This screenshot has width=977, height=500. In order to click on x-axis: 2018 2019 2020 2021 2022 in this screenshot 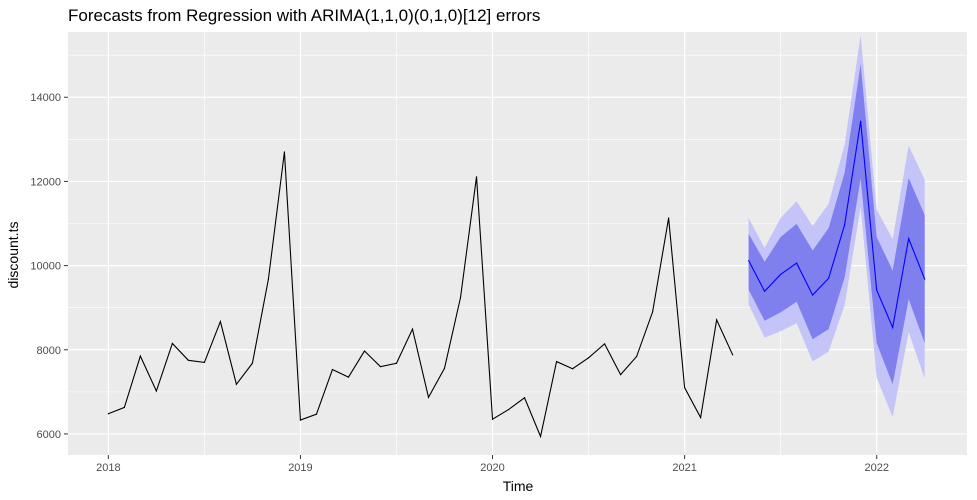, I will do `click(492, 464)`.